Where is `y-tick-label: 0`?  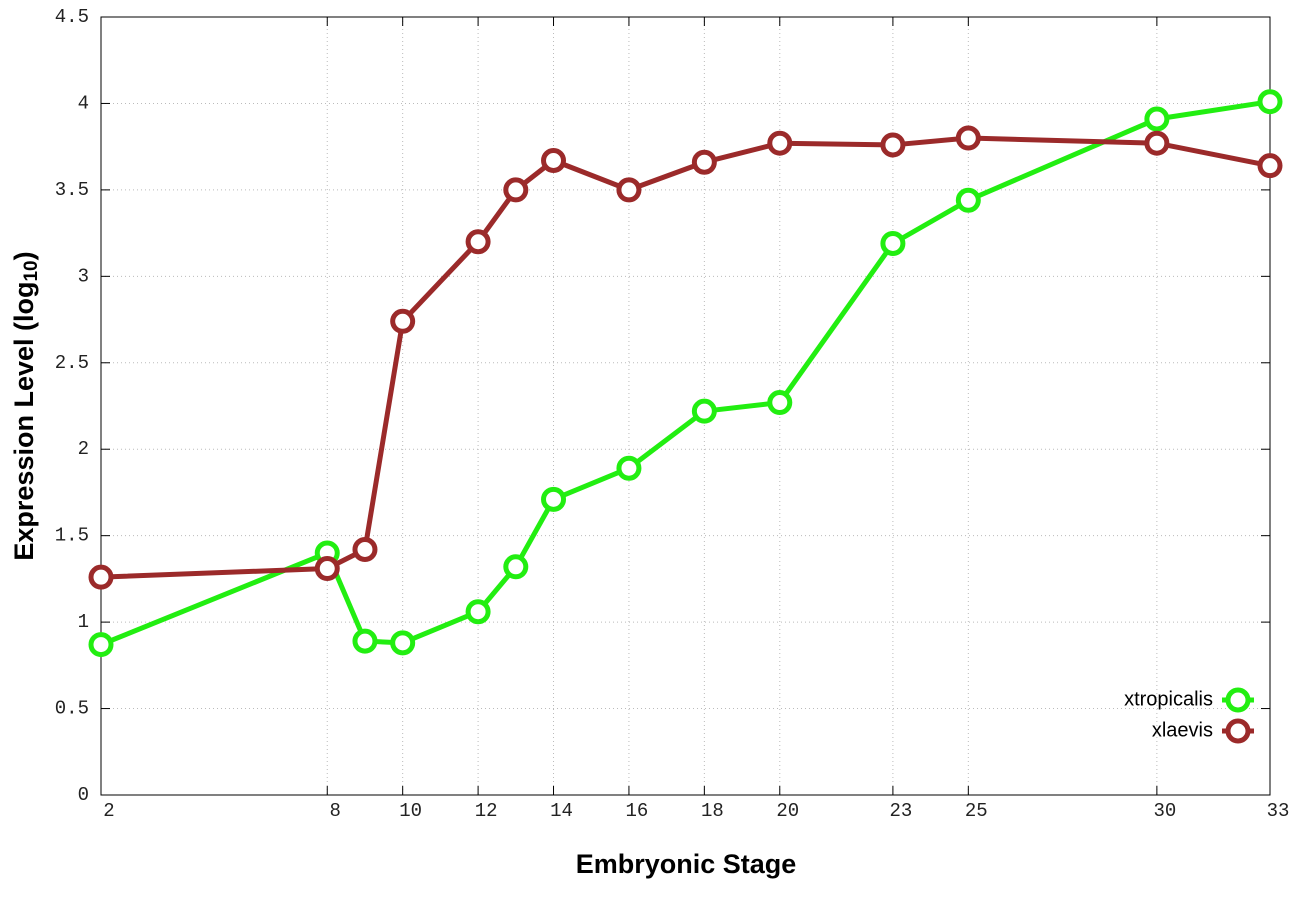 y-tick-label: 0 is located at coordinates (83, 795).